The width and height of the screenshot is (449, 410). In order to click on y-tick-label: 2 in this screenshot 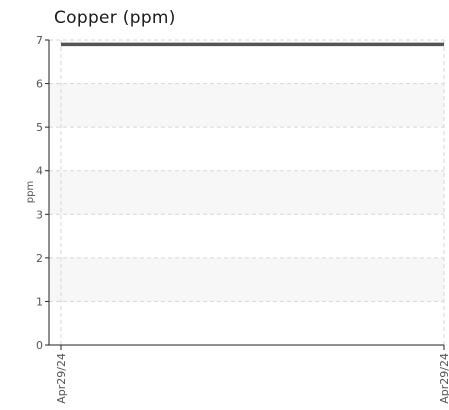, I will do `click(39, 258)`.